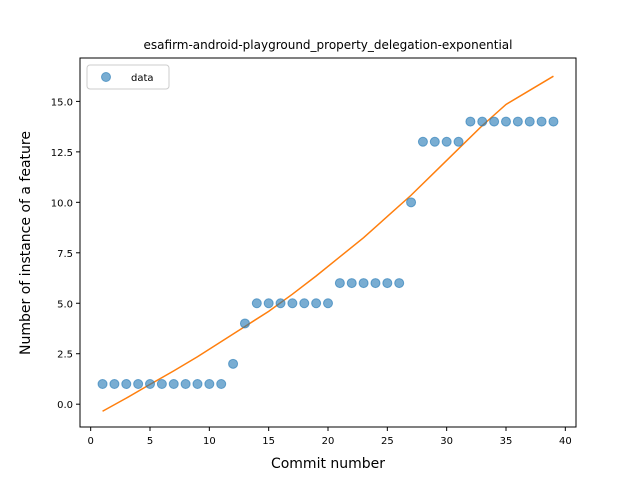 This screenshot has height=480, width=640. I want to click on legend-label: data, so click(142, 78).